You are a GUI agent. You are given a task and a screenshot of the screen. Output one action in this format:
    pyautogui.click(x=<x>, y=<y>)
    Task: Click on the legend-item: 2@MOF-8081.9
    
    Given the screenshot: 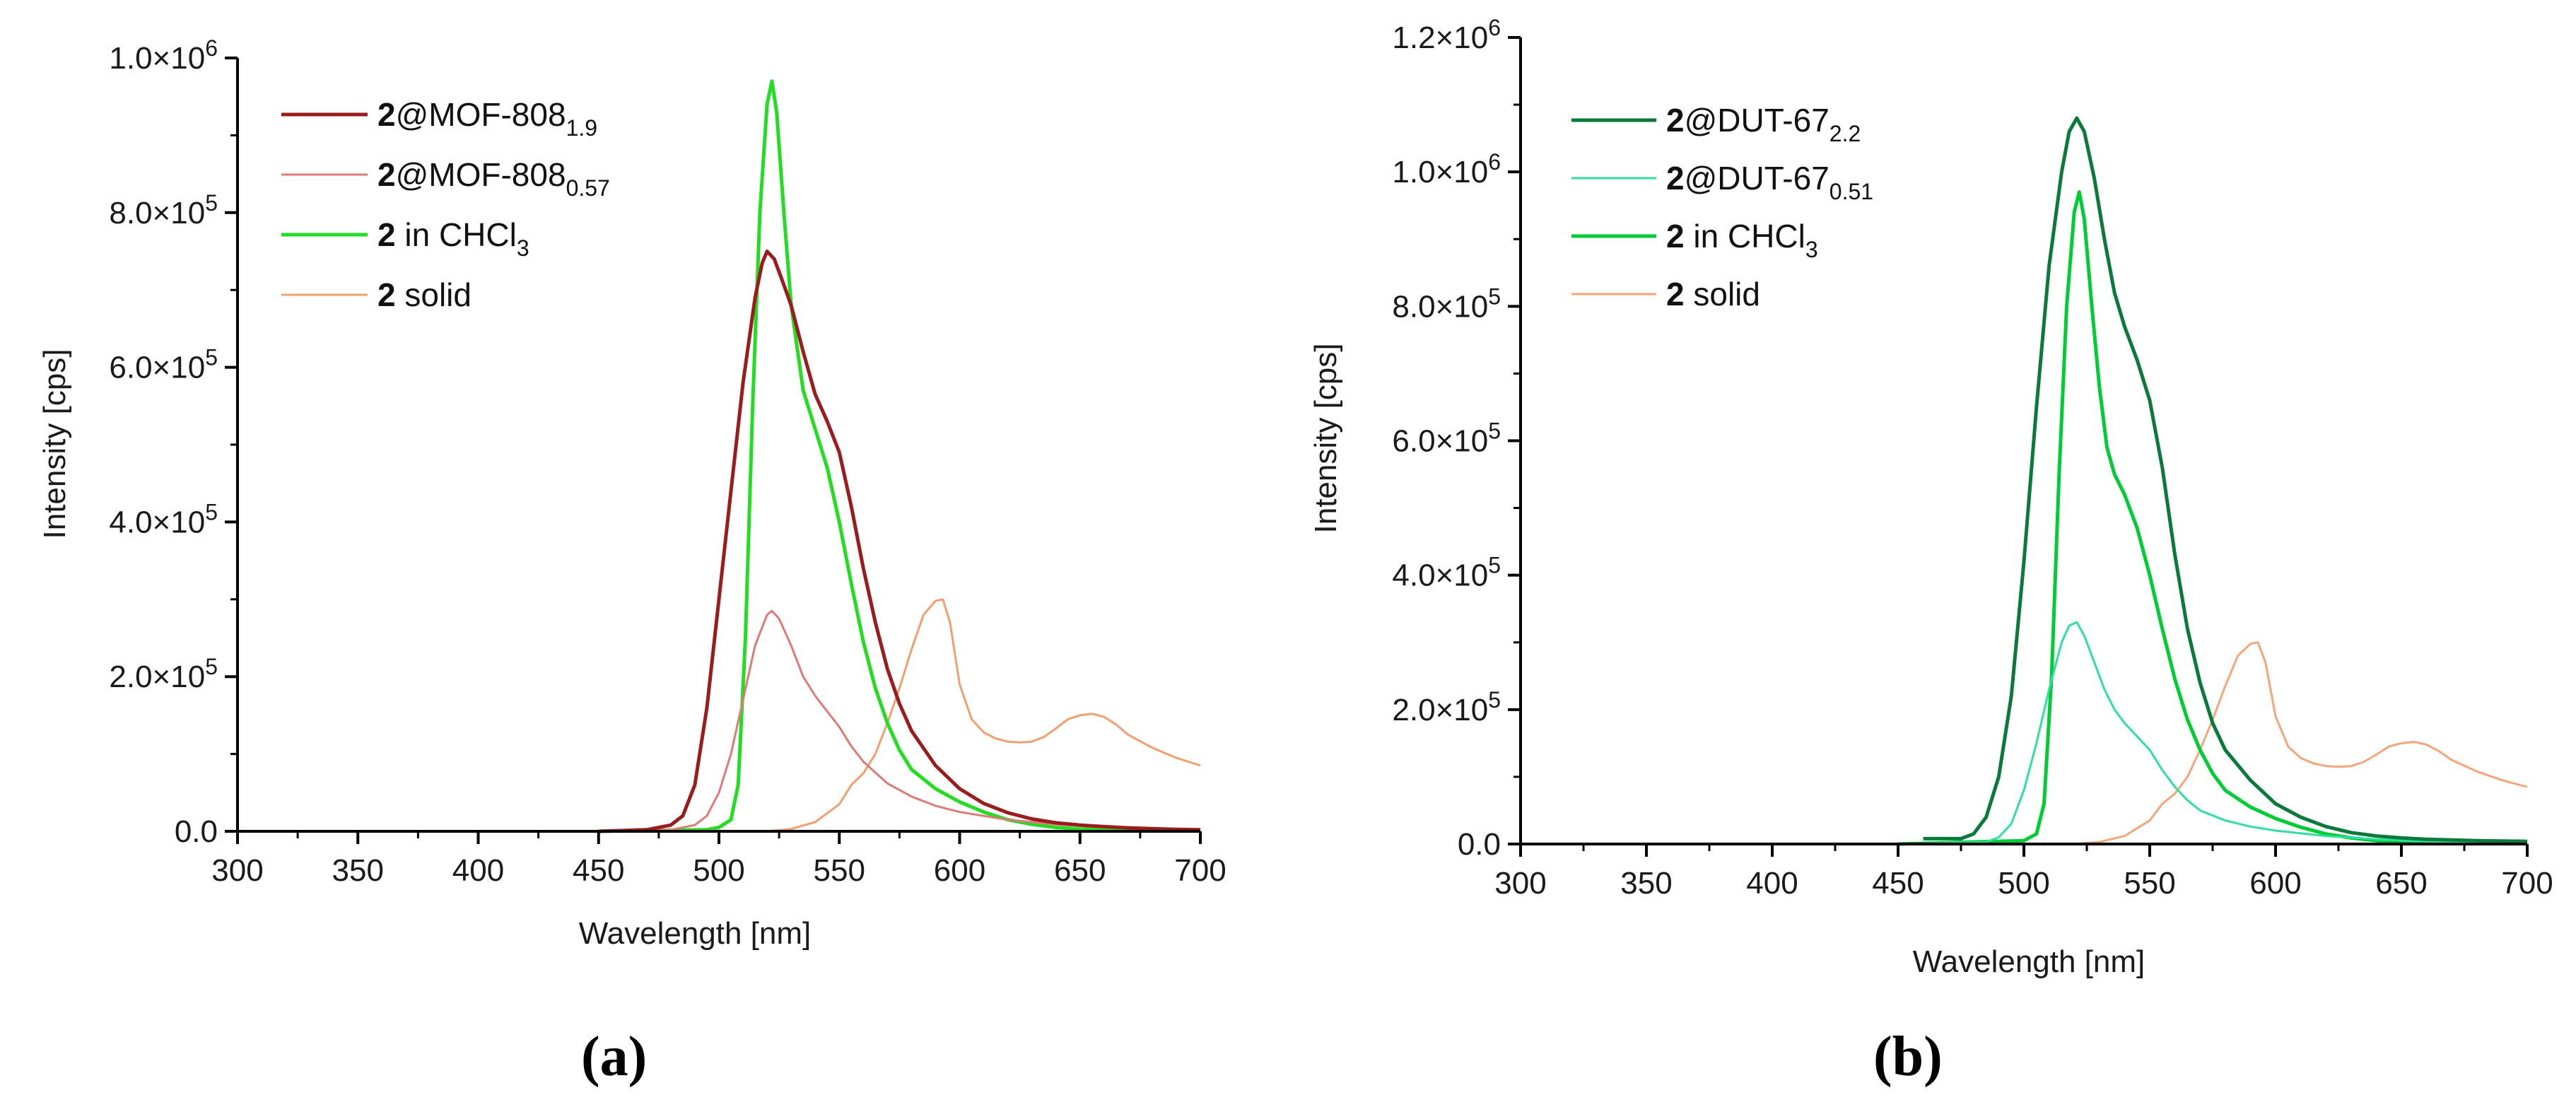 What is the action you would take?
    pyautogui.click(x=487, y=118)
    